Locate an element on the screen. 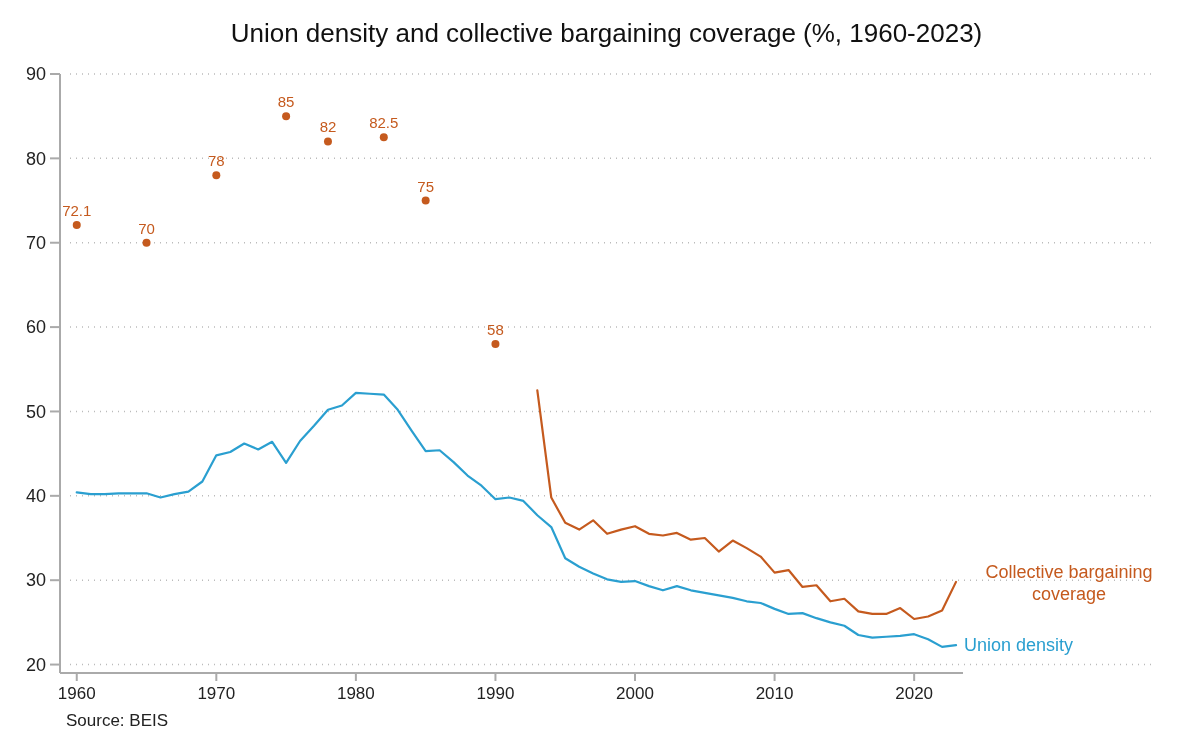 The image size is (1177, 749). y-tick-label: 70 is located at coordinates (35, 243).